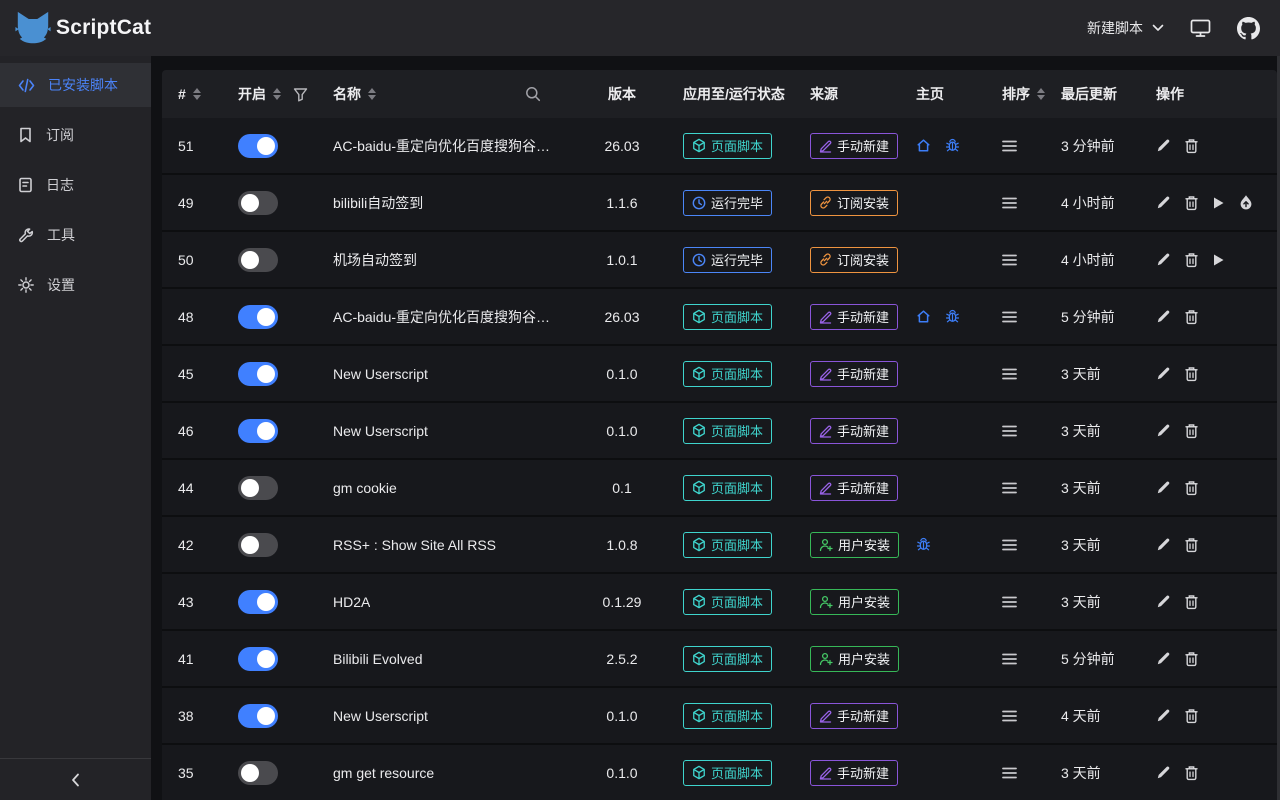  I want to click on sidebar-item-installed-scripts: 已安装脚本, so click(75, 85).